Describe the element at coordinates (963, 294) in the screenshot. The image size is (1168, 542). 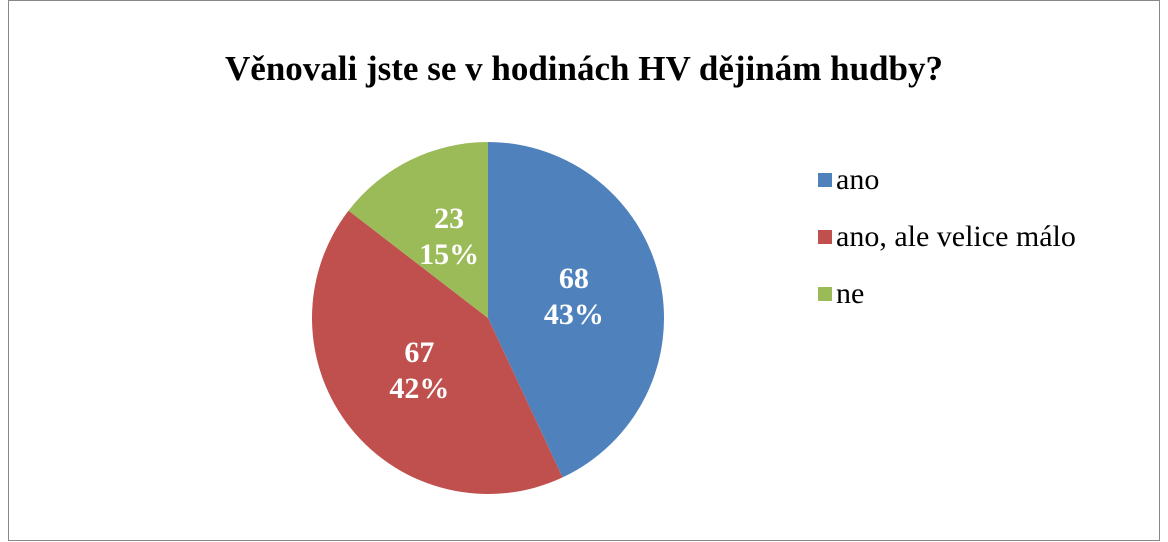
I see `legend-item: ne` at that location.